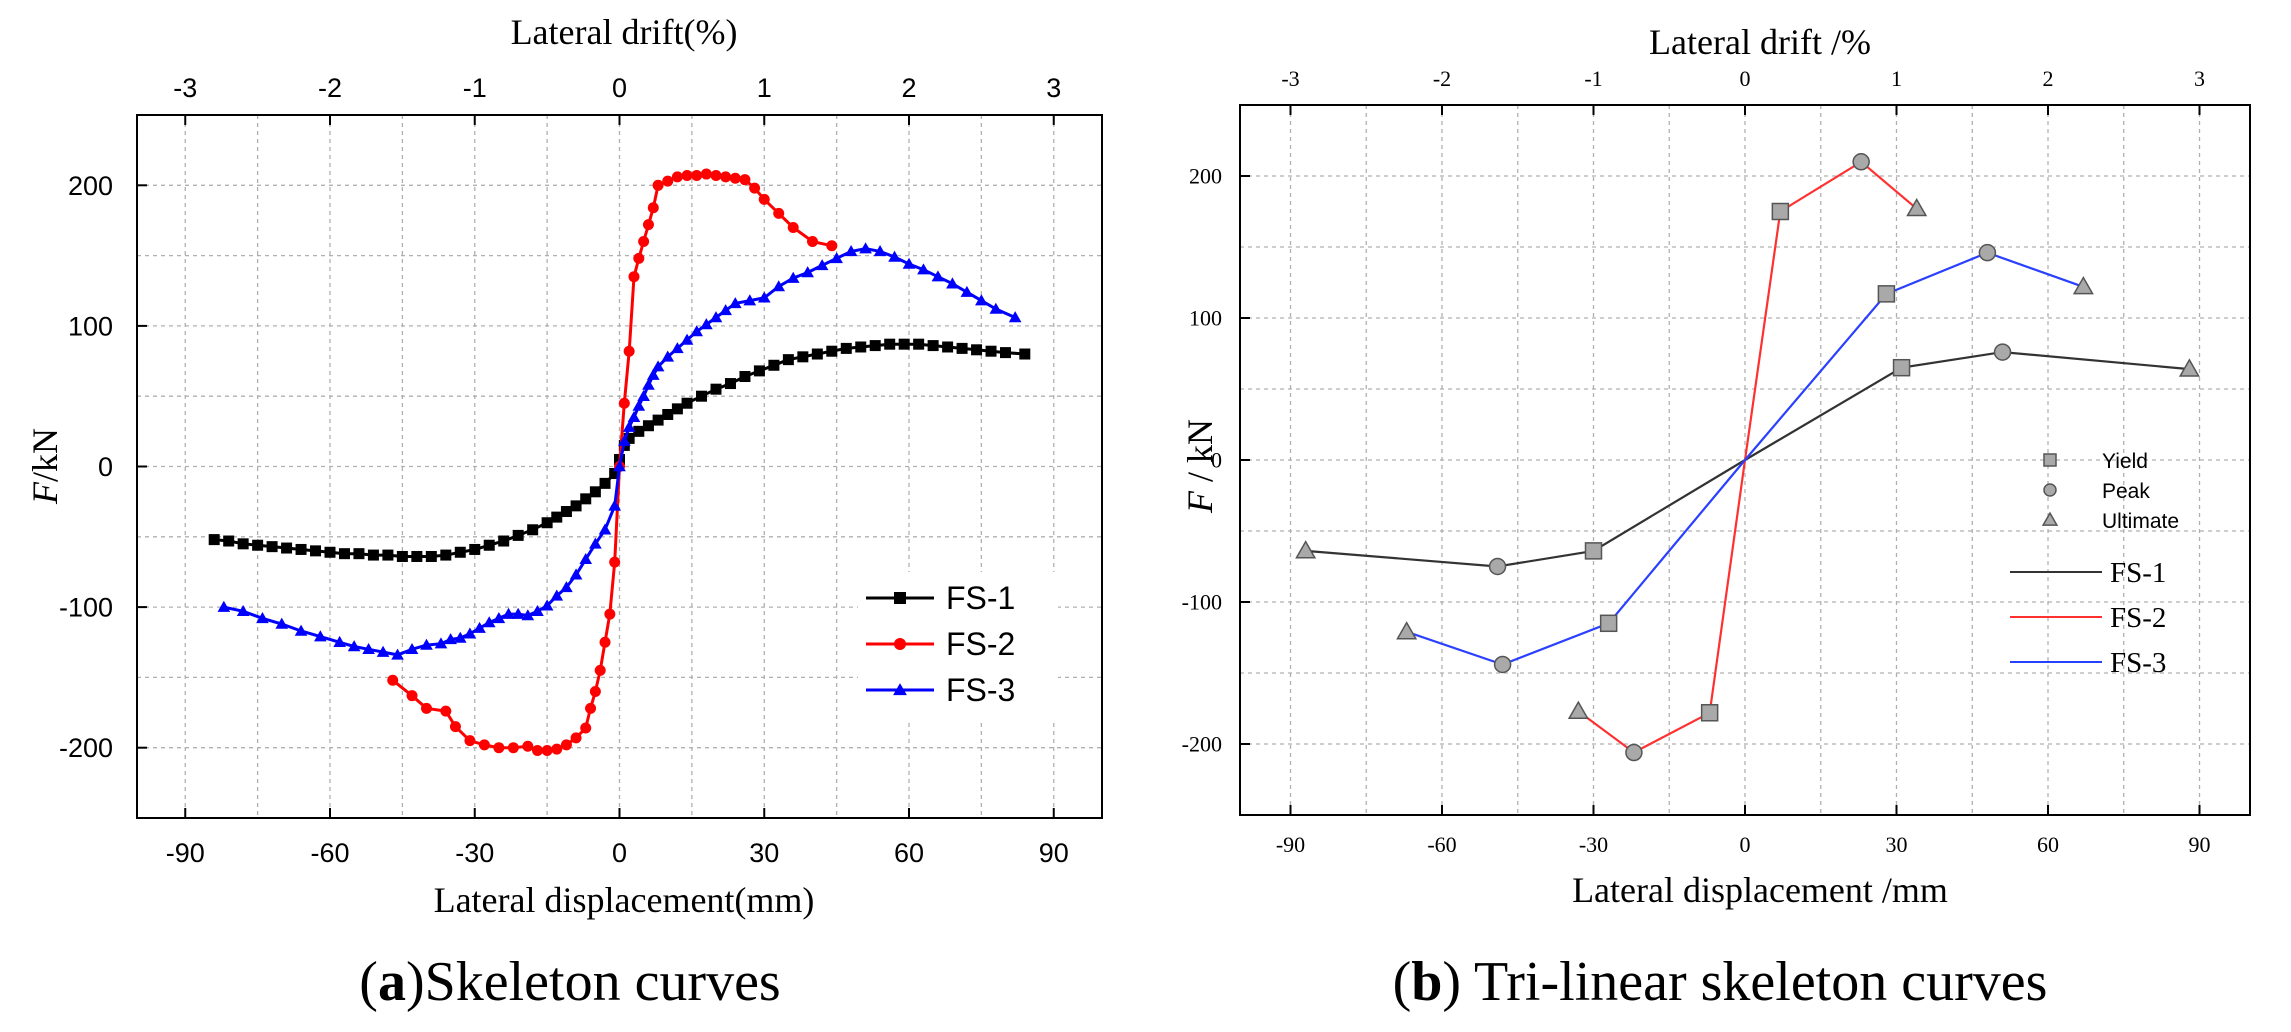  What do you see at coordinates (1745, 78) in the screenshot?
I see `b-x2-tick-label-3: 0` at bounding box center [1745, 78].